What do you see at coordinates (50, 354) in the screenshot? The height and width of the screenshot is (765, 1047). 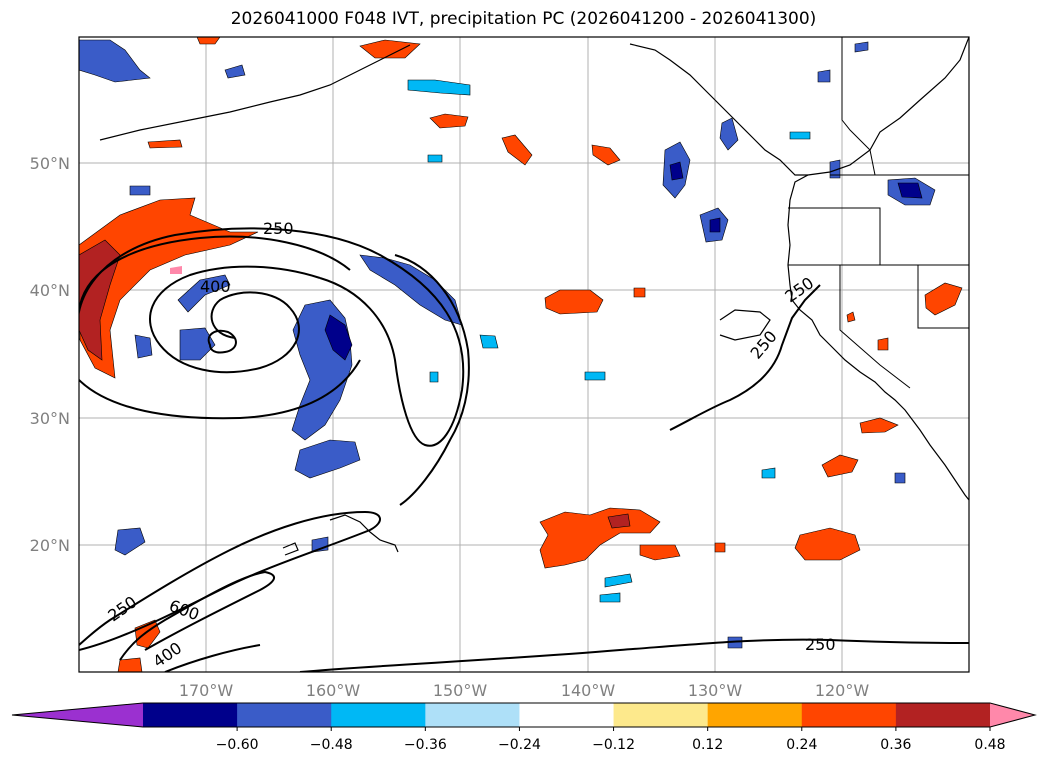 I see `latitude-labels: 50°N 40°N 30°N 20°N` at bounding box center [50, 354].